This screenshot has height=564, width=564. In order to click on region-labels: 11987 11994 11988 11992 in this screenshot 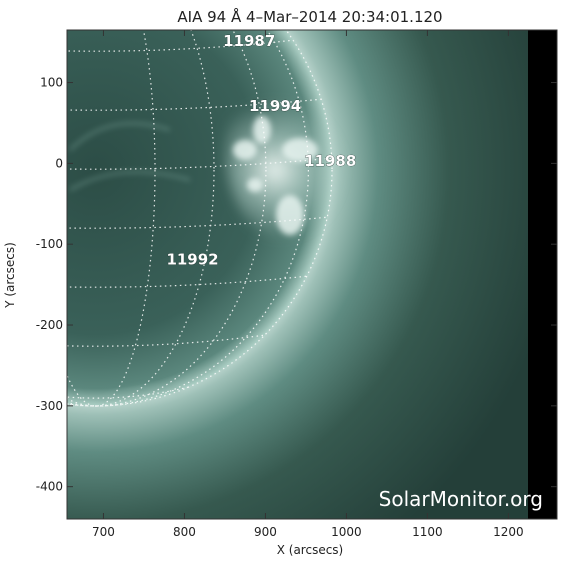, I will do `click(261, 150)`.